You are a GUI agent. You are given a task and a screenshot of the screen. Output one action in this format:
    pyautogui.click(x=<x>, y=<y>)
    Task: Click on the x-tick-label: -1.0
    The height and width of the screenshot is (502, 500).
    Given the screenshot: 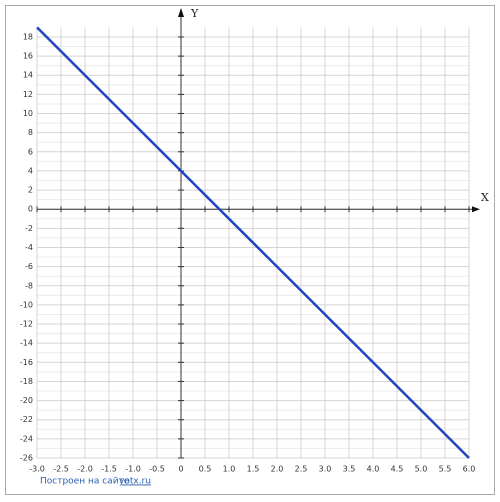 What is the action you would take?
    pyautogui.click(x=133, y=469)
    